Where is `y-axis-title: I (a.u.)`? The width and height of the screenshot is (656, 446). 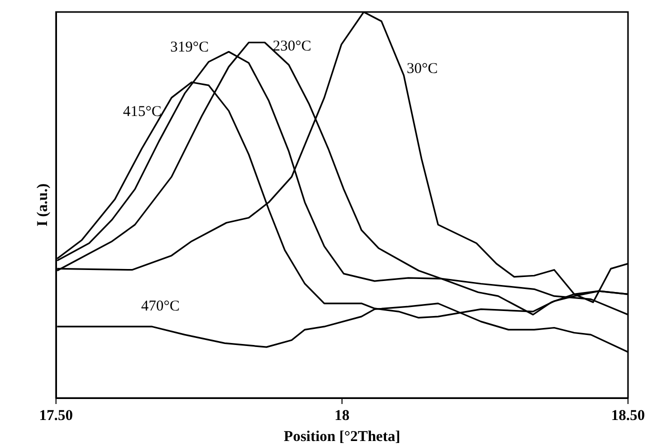 y-axis-title: I (a.u.) is located at coordinates (42, 205).